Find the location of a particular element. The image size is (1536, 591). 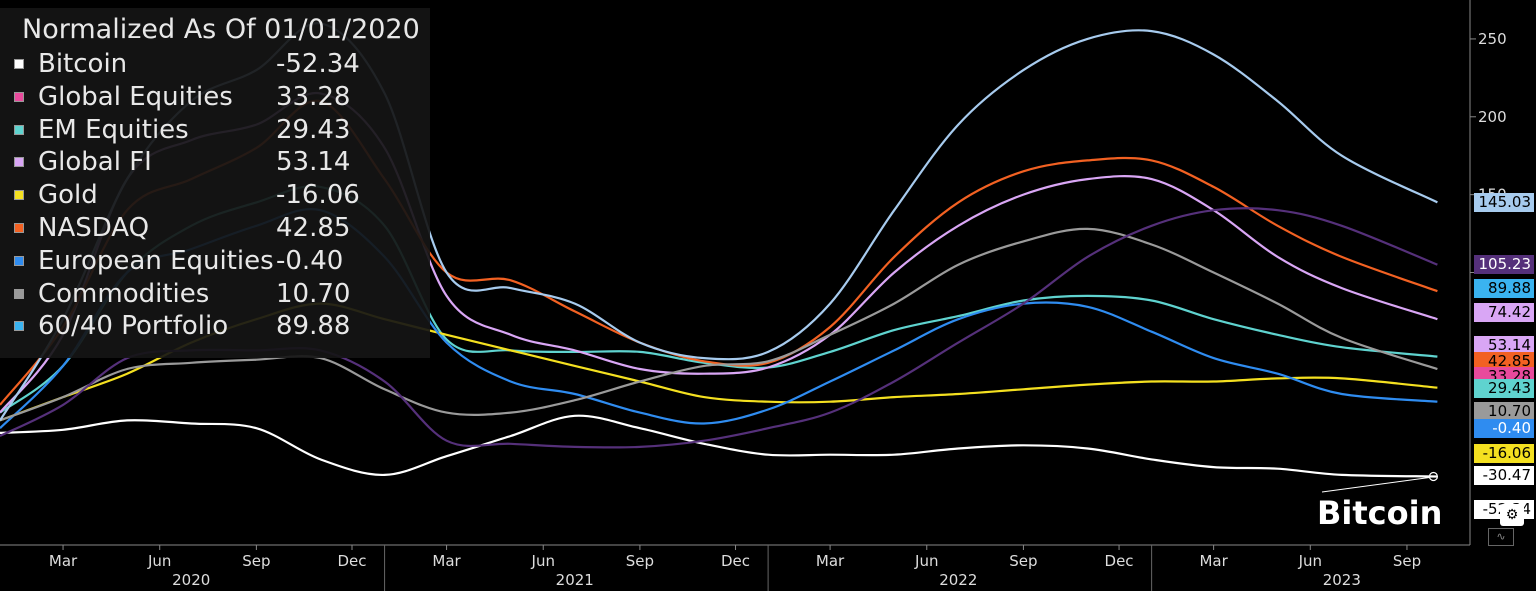

end-value-tag: 145.03 is located at coordinates (1504, 202).